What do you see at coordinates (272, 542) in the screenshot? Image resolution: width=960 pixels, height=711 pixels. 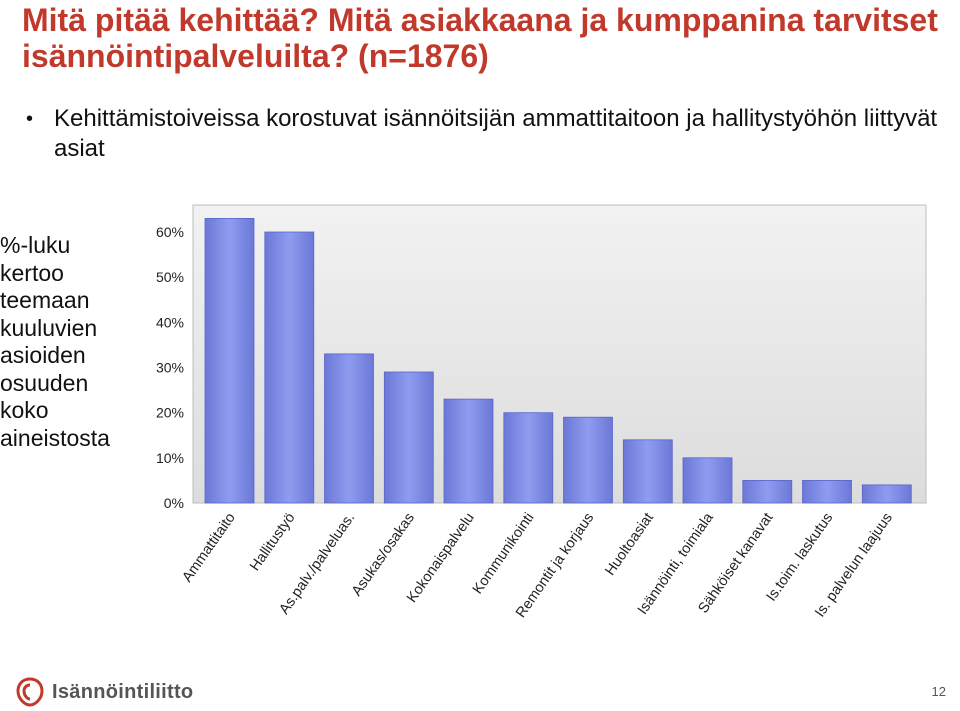 I see `x-tick-label: Hallitustyö` at bounding box center [272, 542].